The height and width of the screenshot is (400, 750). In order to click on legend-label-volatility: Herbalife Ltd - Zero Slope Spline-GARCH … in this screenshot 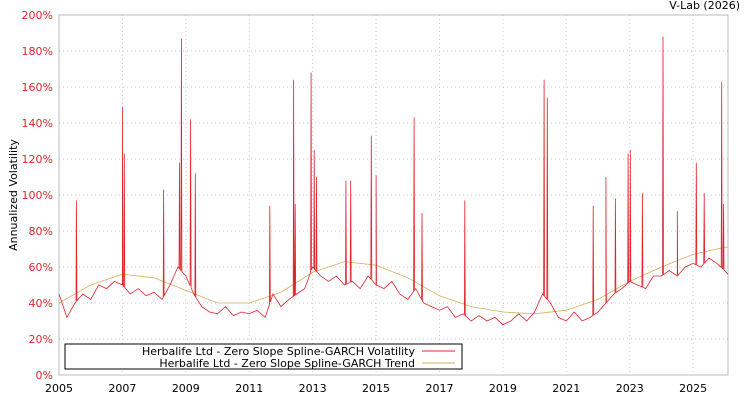, I will do `click(279, 351)`.